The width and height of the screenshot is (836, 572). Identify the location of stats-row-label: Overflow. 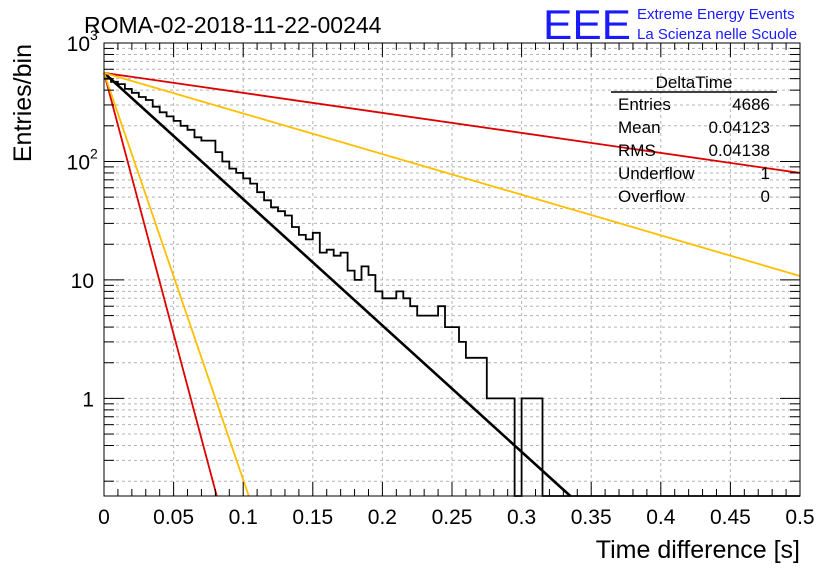
(652, 196).